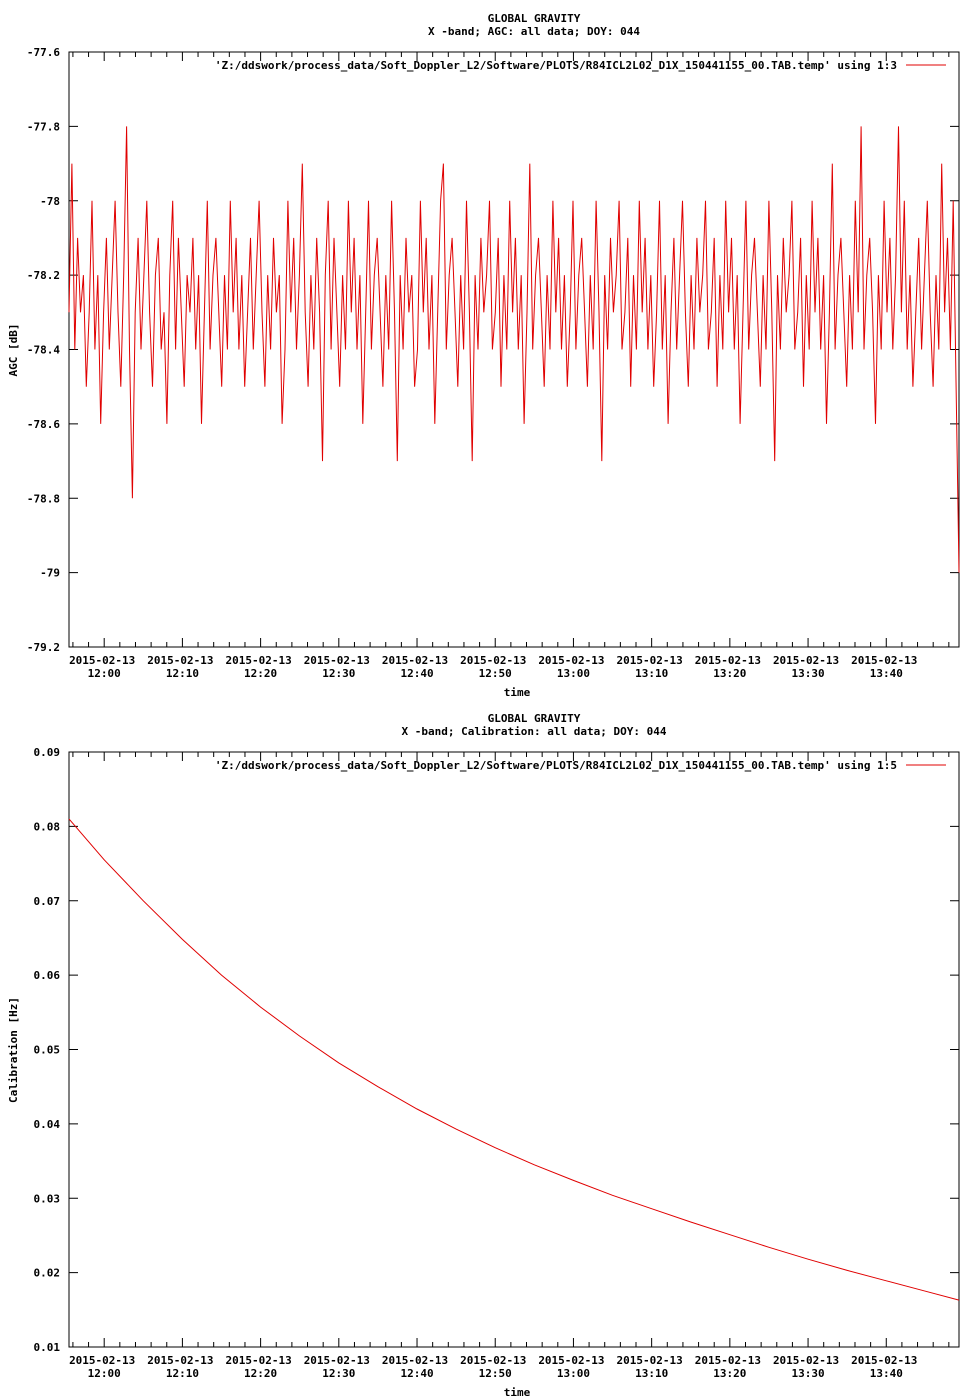  What do you see at coordinates (50, 573) in the screenshot?
I see `y-tick-label: -79` at bounding box center [50, 573].